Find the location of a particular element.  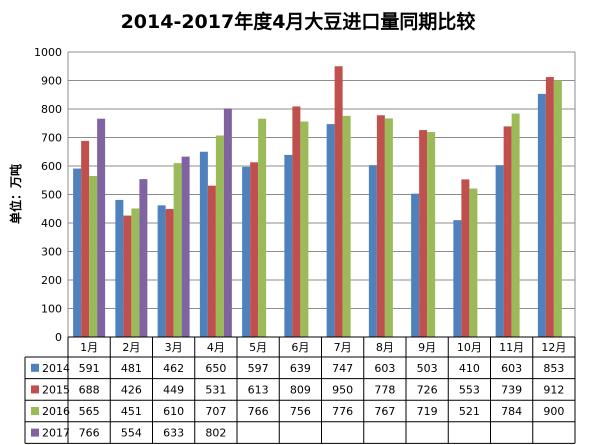

data-label-2016-1: 565 is located at coordinates (89, 411).